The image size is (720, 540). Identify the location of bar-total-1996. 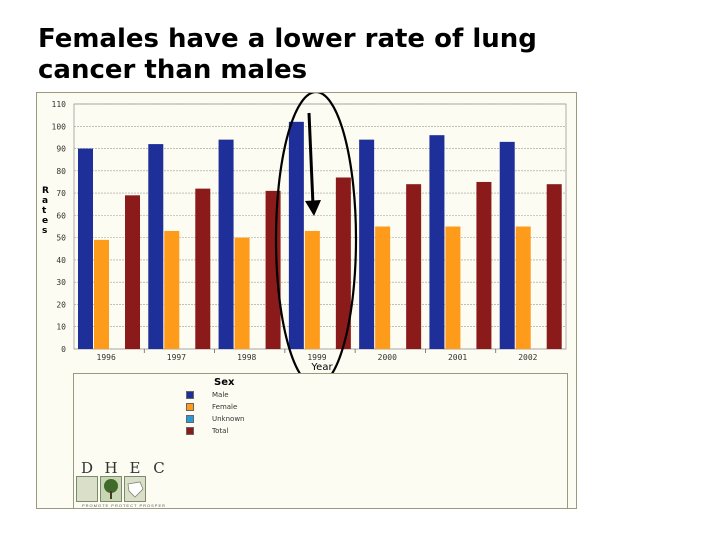
(132, 272).